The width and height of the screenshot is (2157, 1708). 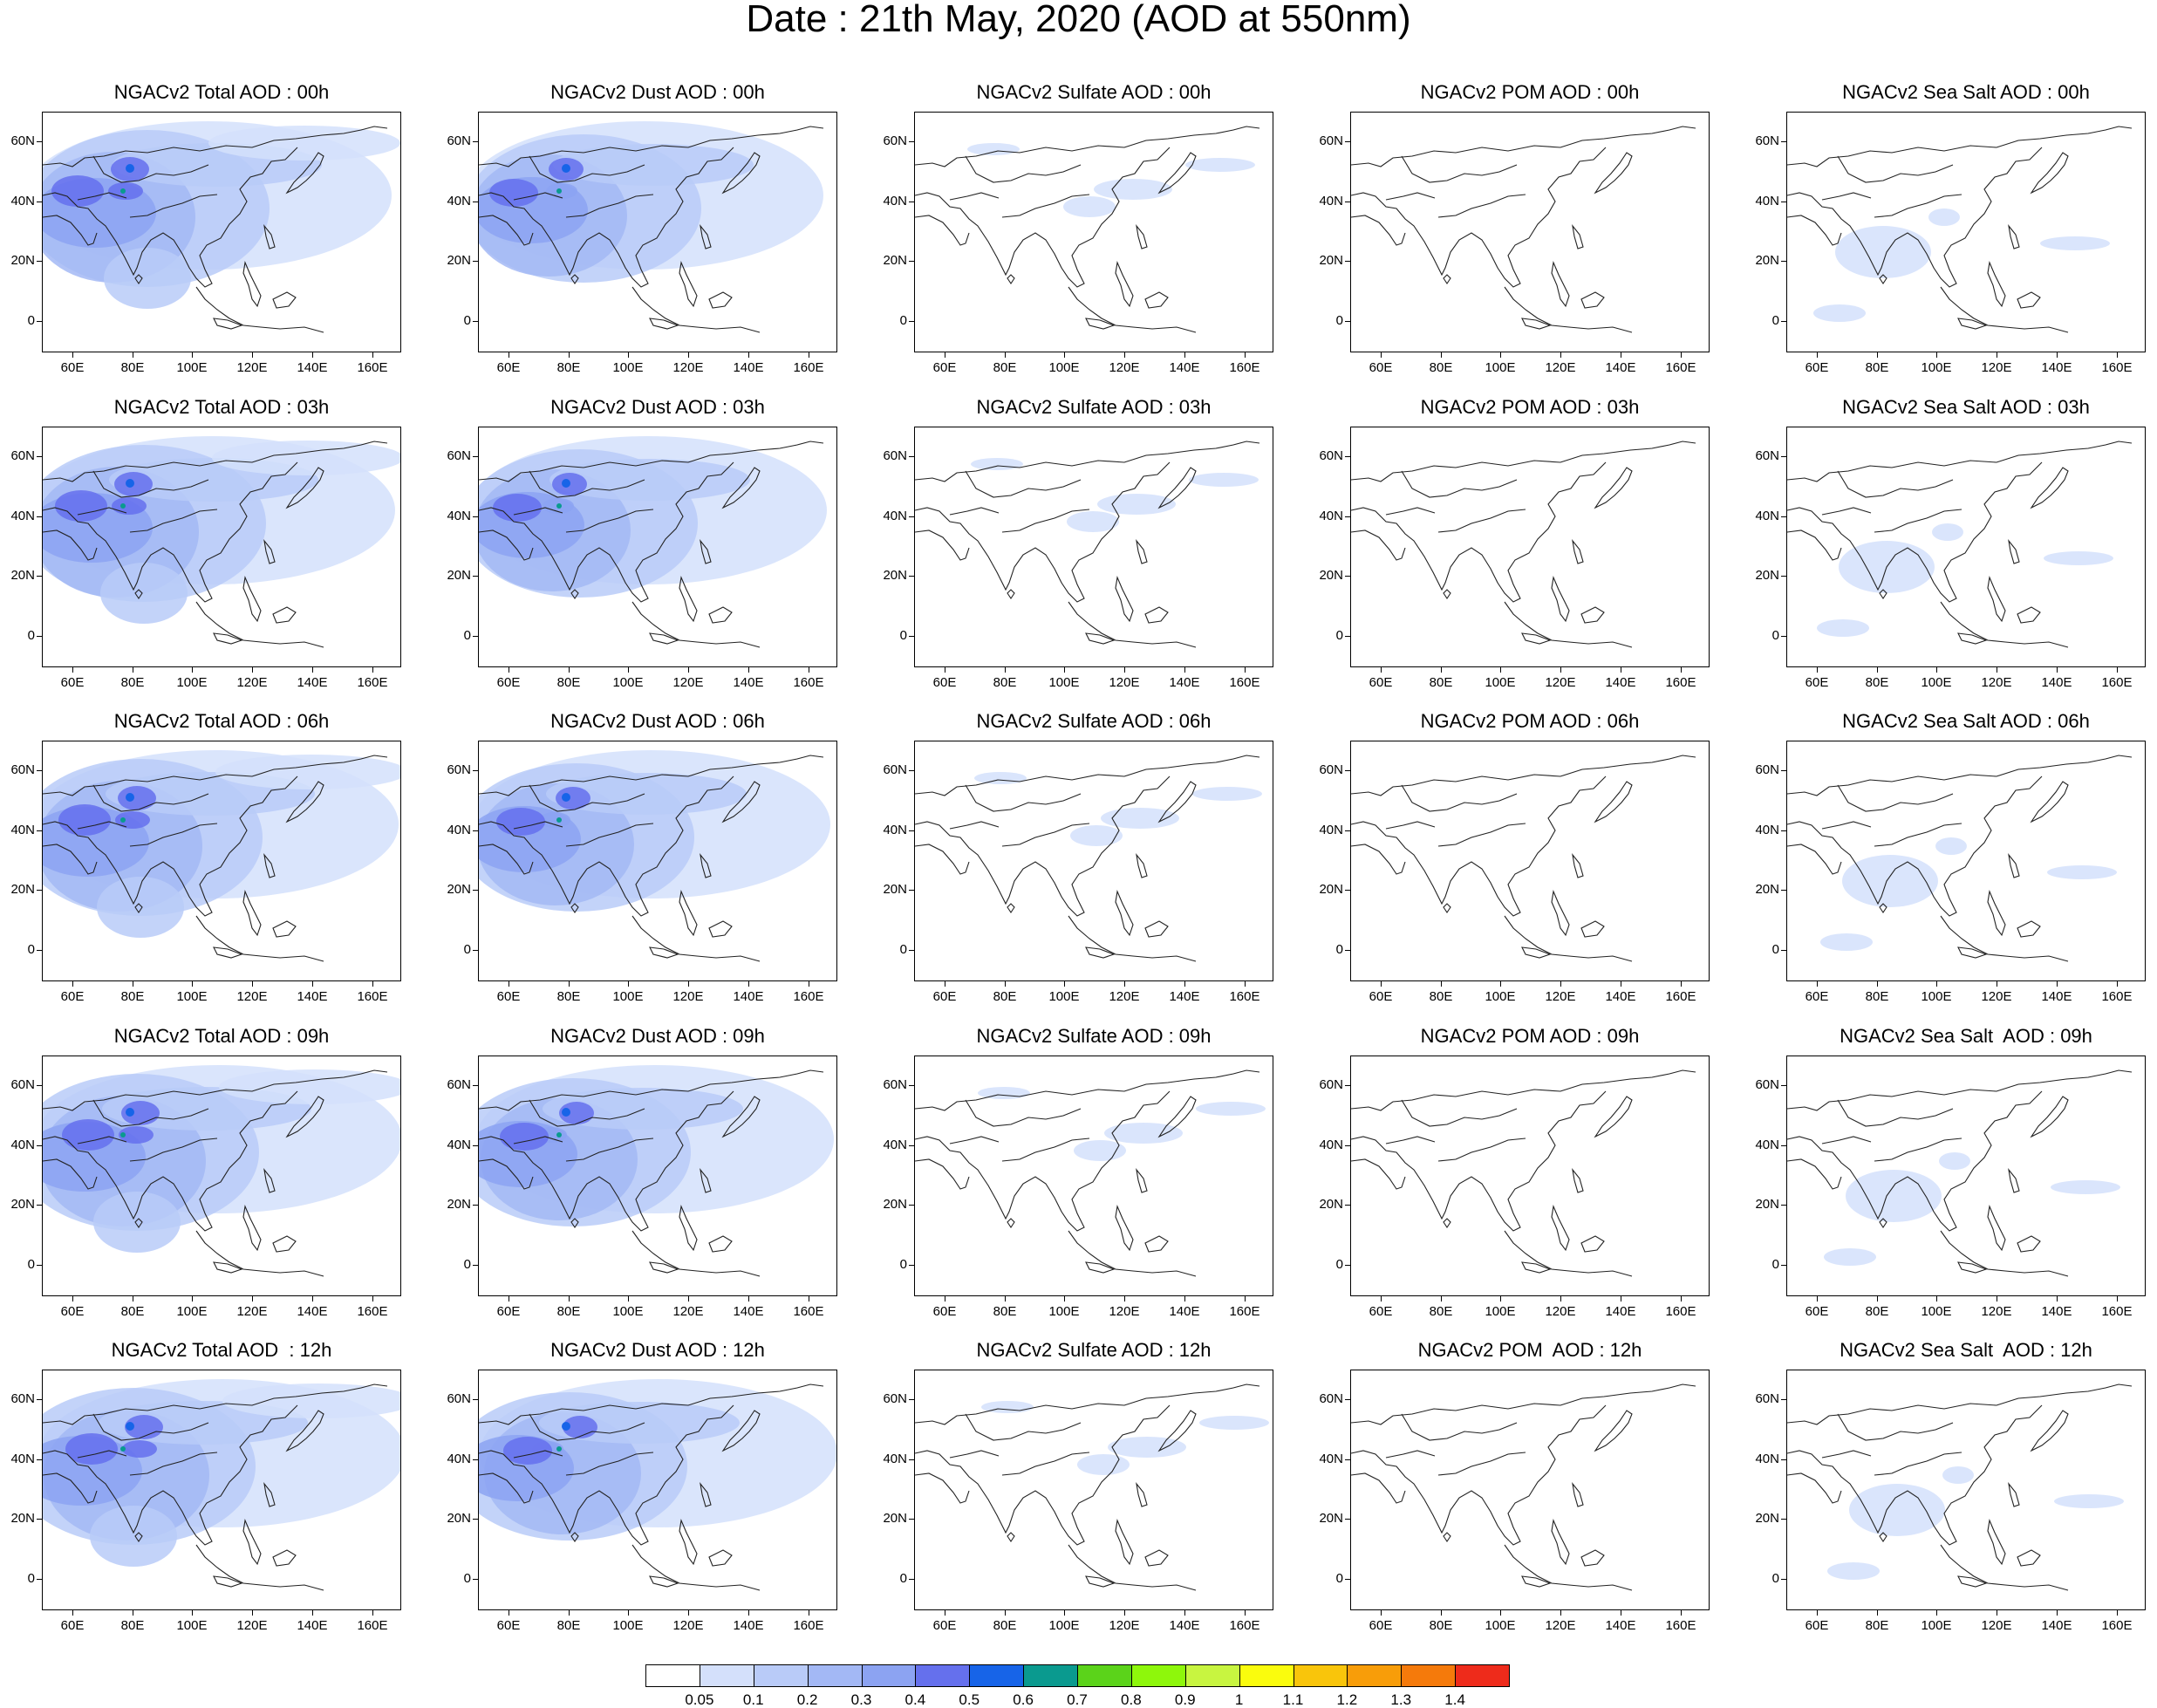 What do you see at coordinates (130, 798) in the screenshot?
I see `aod-hotspot` at bounding box center [130, 798].